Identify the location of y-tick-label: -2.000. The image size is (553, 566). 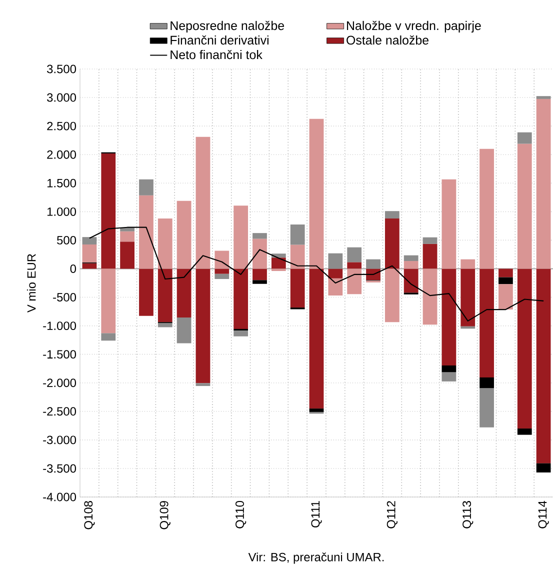
(59, 383).